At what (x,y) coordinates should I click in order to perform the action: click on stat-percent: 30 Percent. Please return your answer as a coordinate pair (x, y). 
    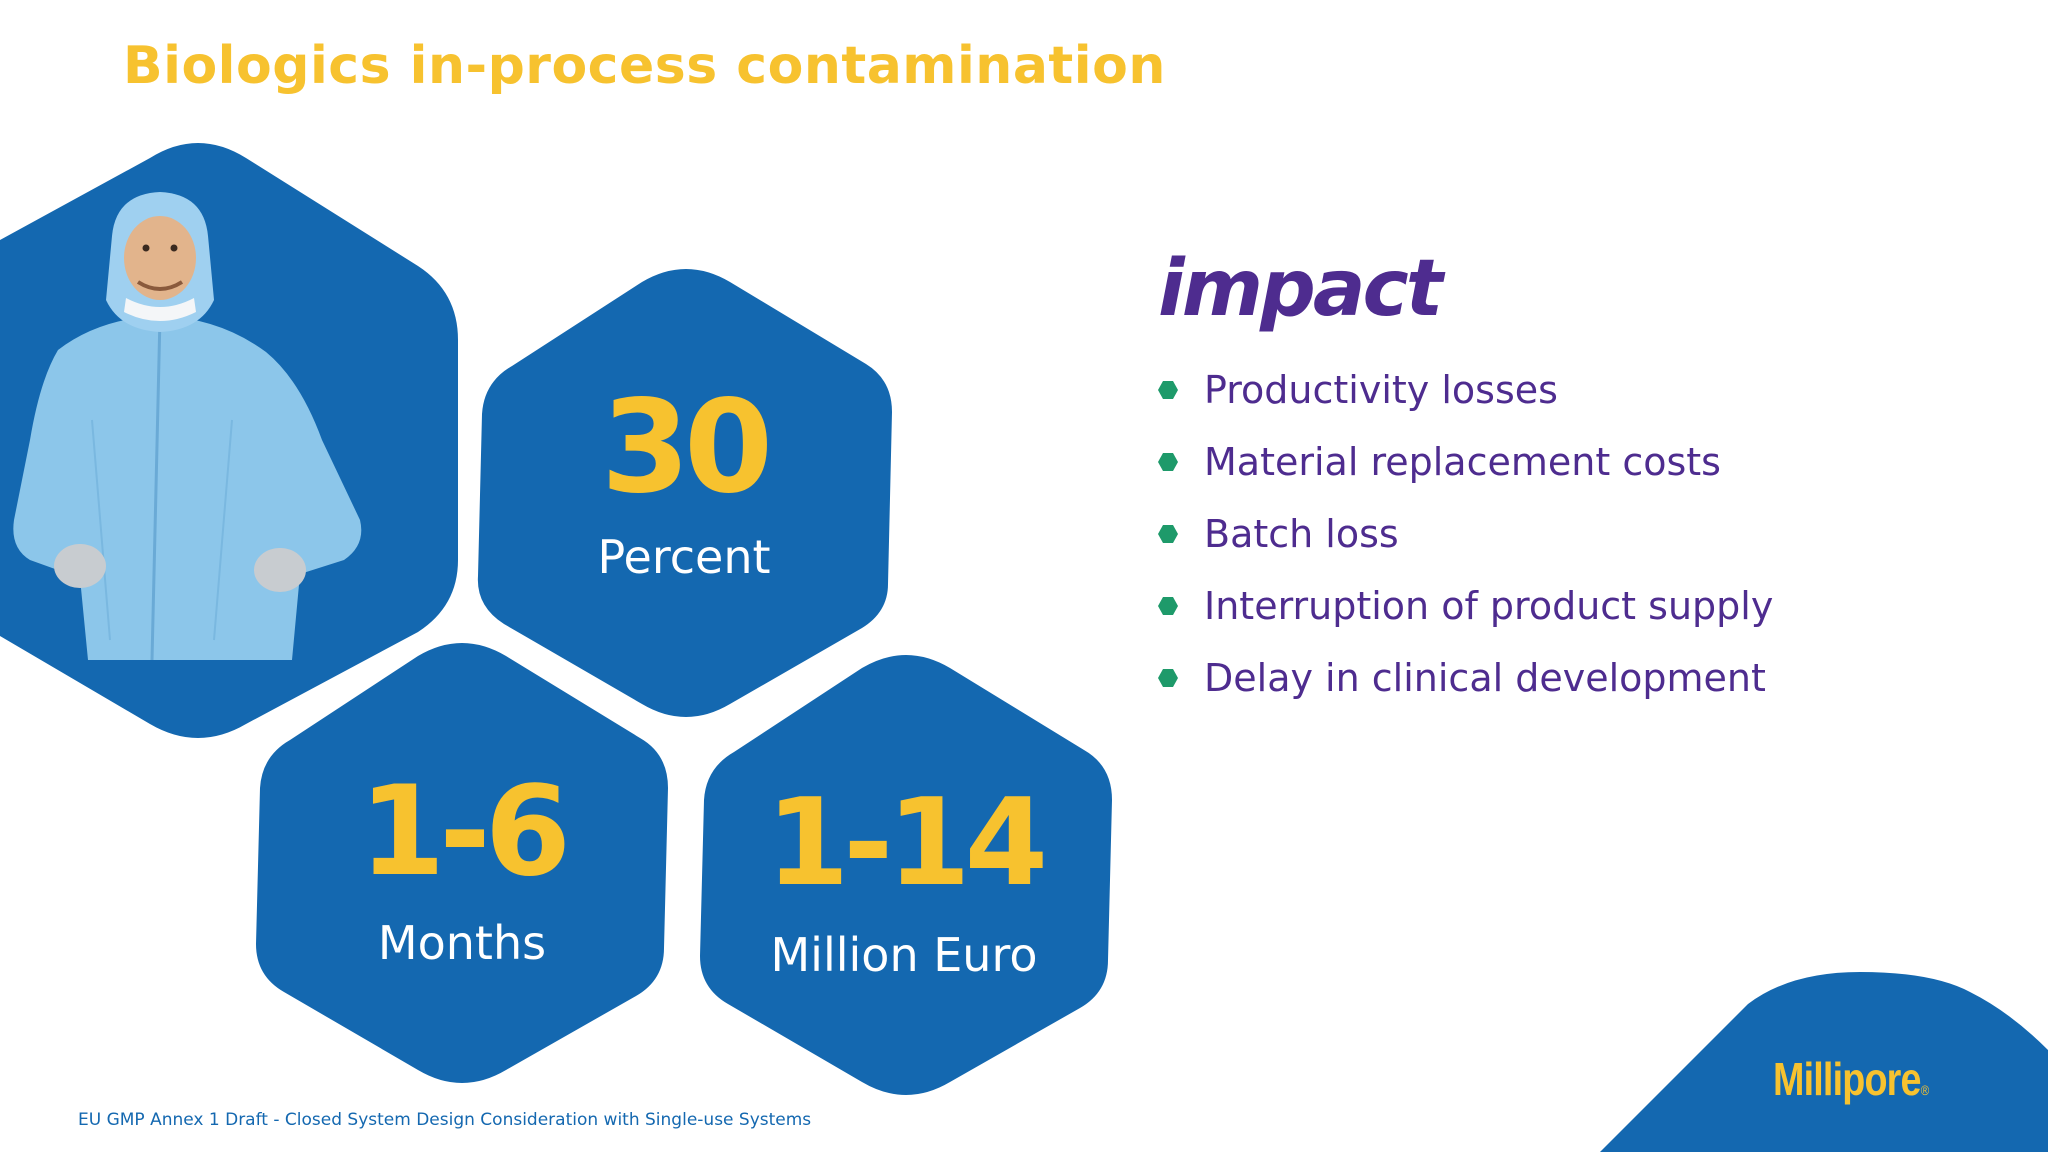
    Looking at the image, I should click on (685, 478).